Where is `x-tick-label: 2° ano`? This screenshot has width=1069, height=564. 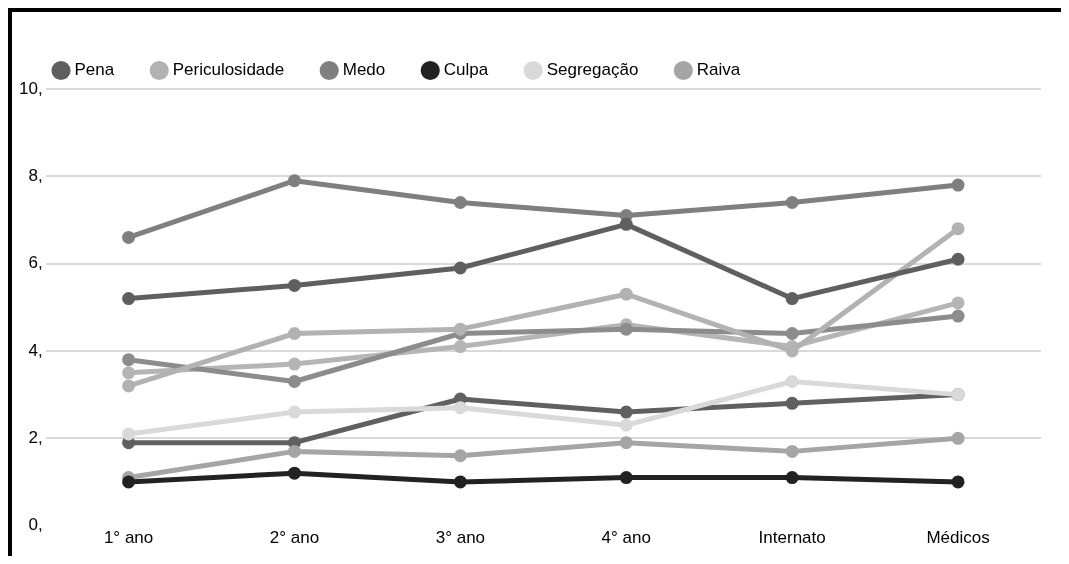 x-tick-label: 2° ano is located at coordinates (294, 538).